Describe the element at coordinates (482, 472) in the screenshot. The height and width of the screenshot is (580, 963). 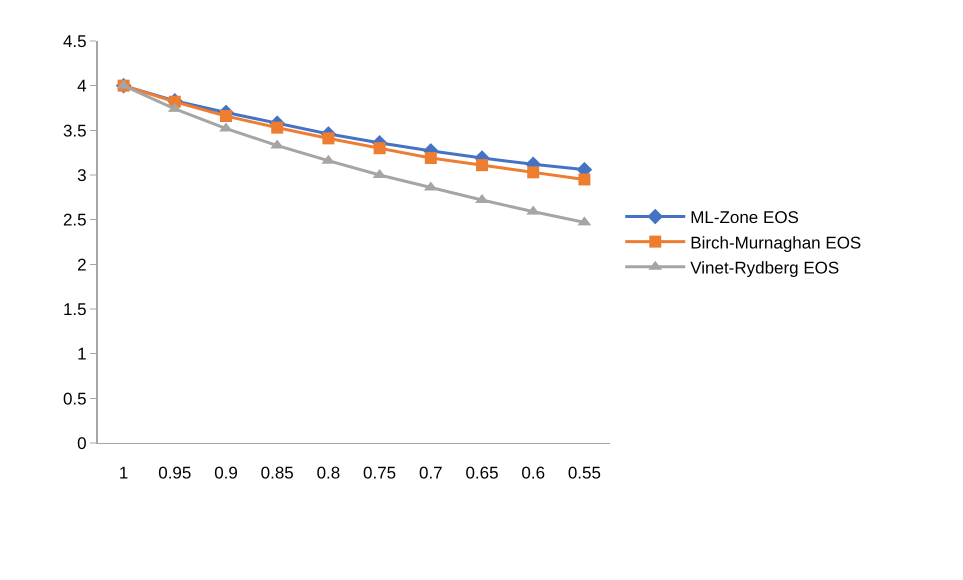
I see `x-tick-label: 0.65` at that location.